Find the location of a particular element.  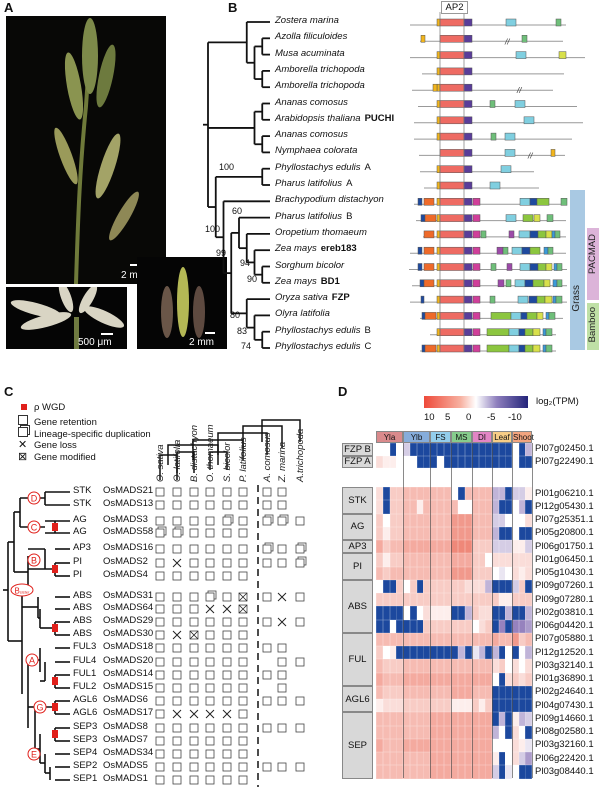

species-column-label: O. sativa is located at coordinates (160, 463).